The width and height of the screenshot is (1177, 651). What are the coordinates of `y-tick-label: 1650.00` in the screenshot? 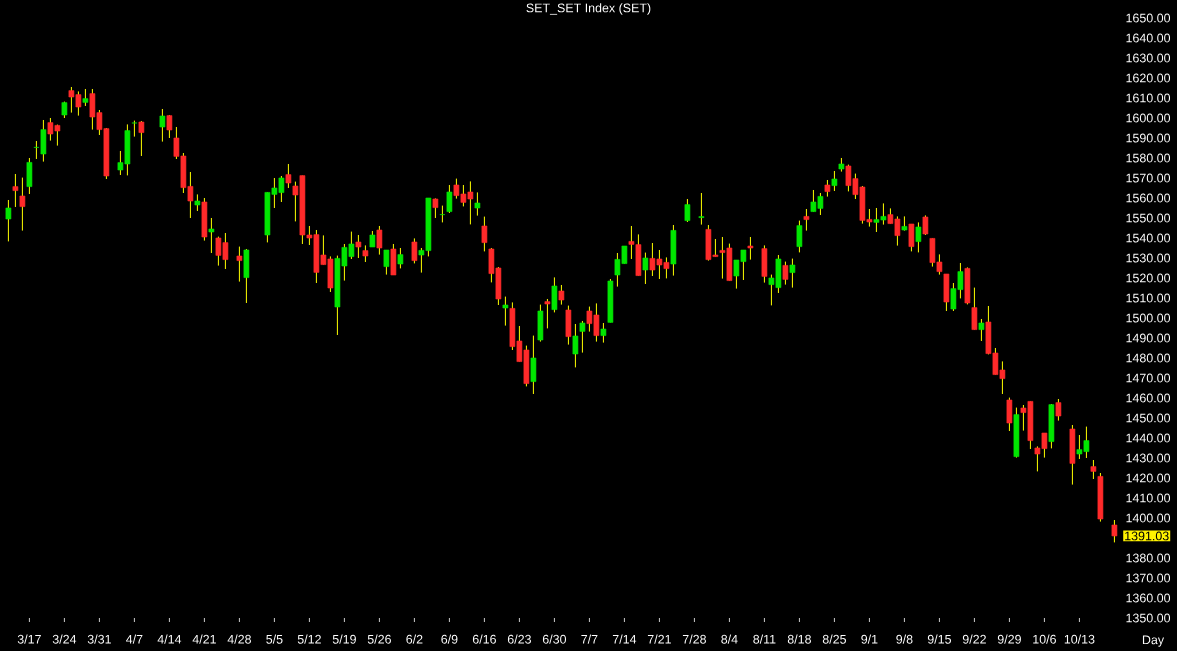 It's located at (1148, 18).